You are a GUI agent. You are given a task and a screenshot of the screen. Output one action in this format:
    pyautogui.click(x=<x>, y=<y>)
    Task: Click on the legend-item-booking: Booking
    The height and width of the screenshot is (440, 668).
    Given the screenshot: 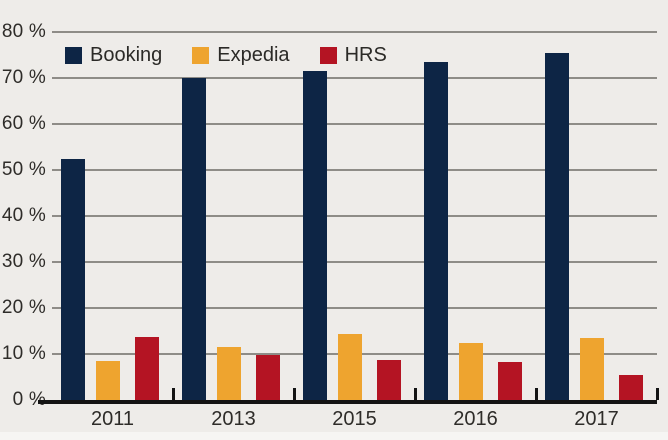 What is the action you would take?
    pyautogui.click(x=113, y=55)
    